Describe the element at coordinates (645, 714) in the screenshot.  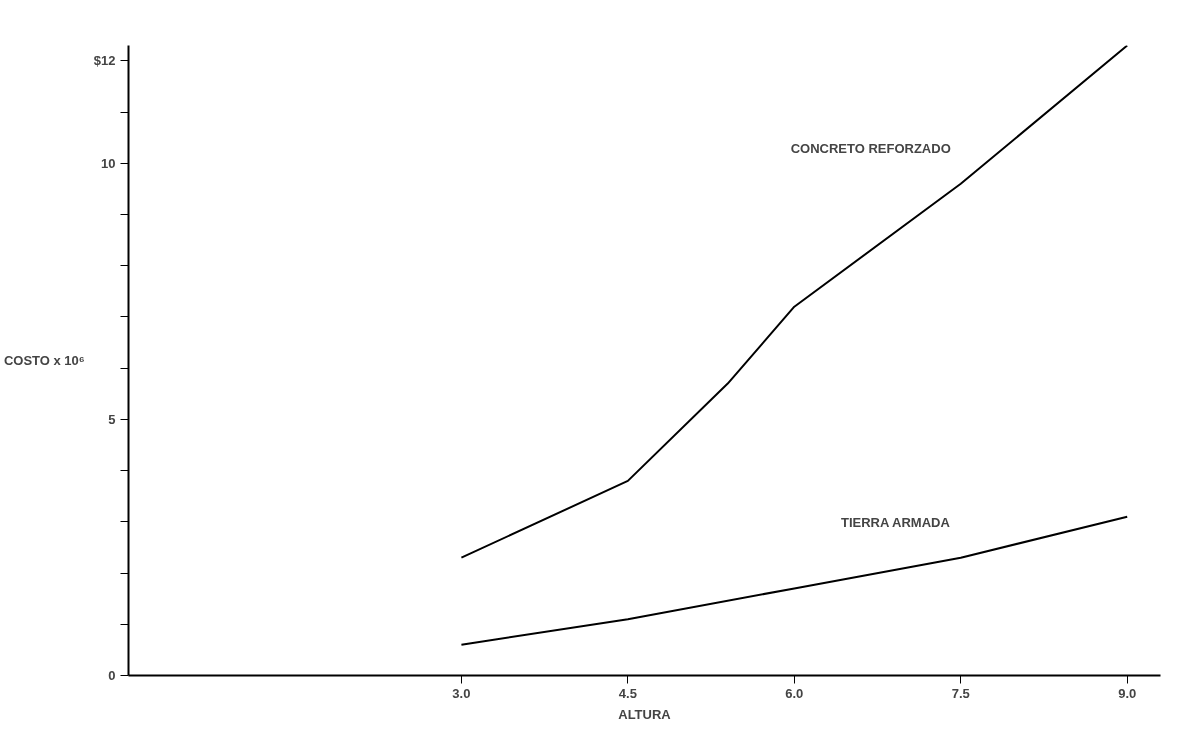
I see `x-axis-title: ALTURA` at that location.